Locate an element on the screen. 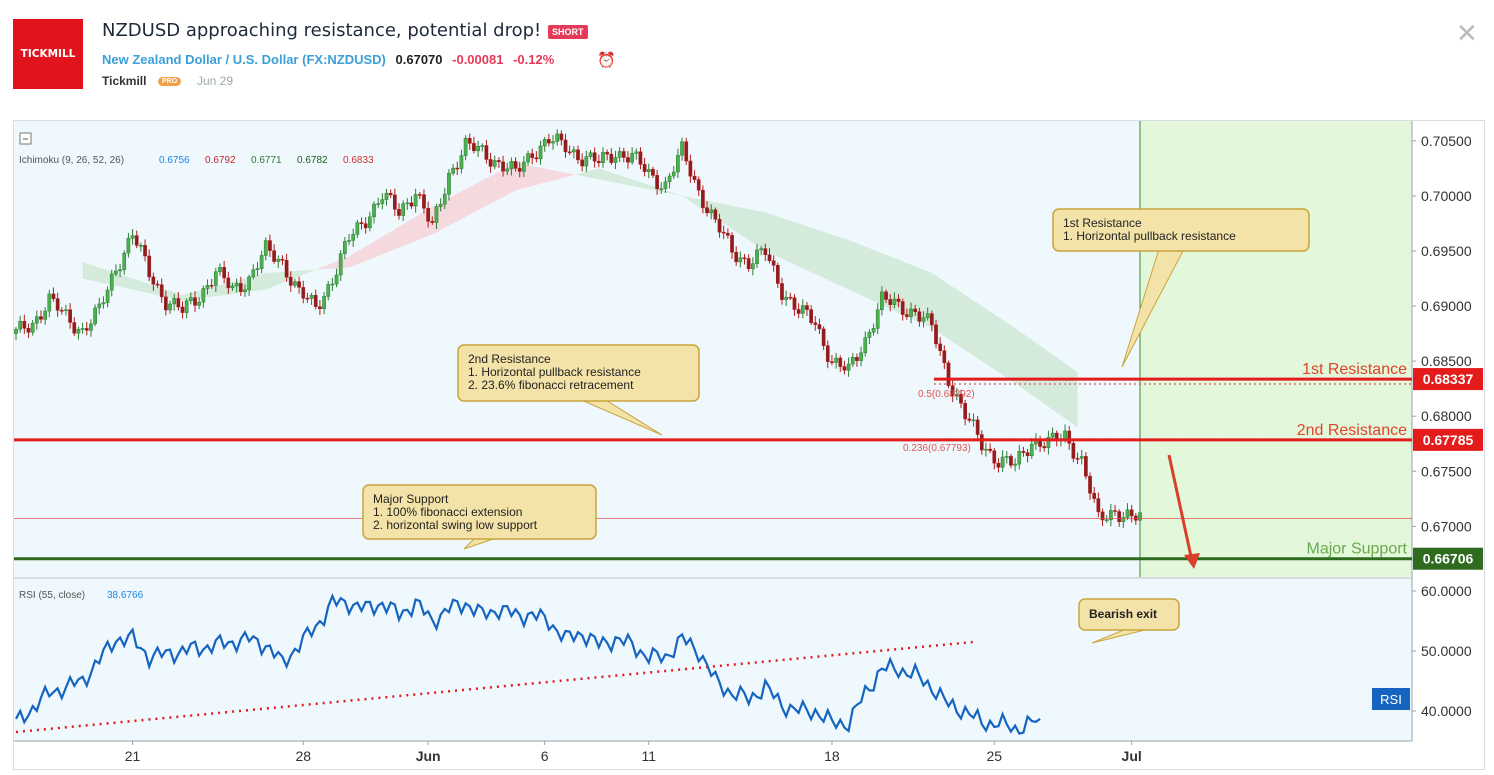  rsi-tag-label: RSI is located at coordinates (1391, 699).